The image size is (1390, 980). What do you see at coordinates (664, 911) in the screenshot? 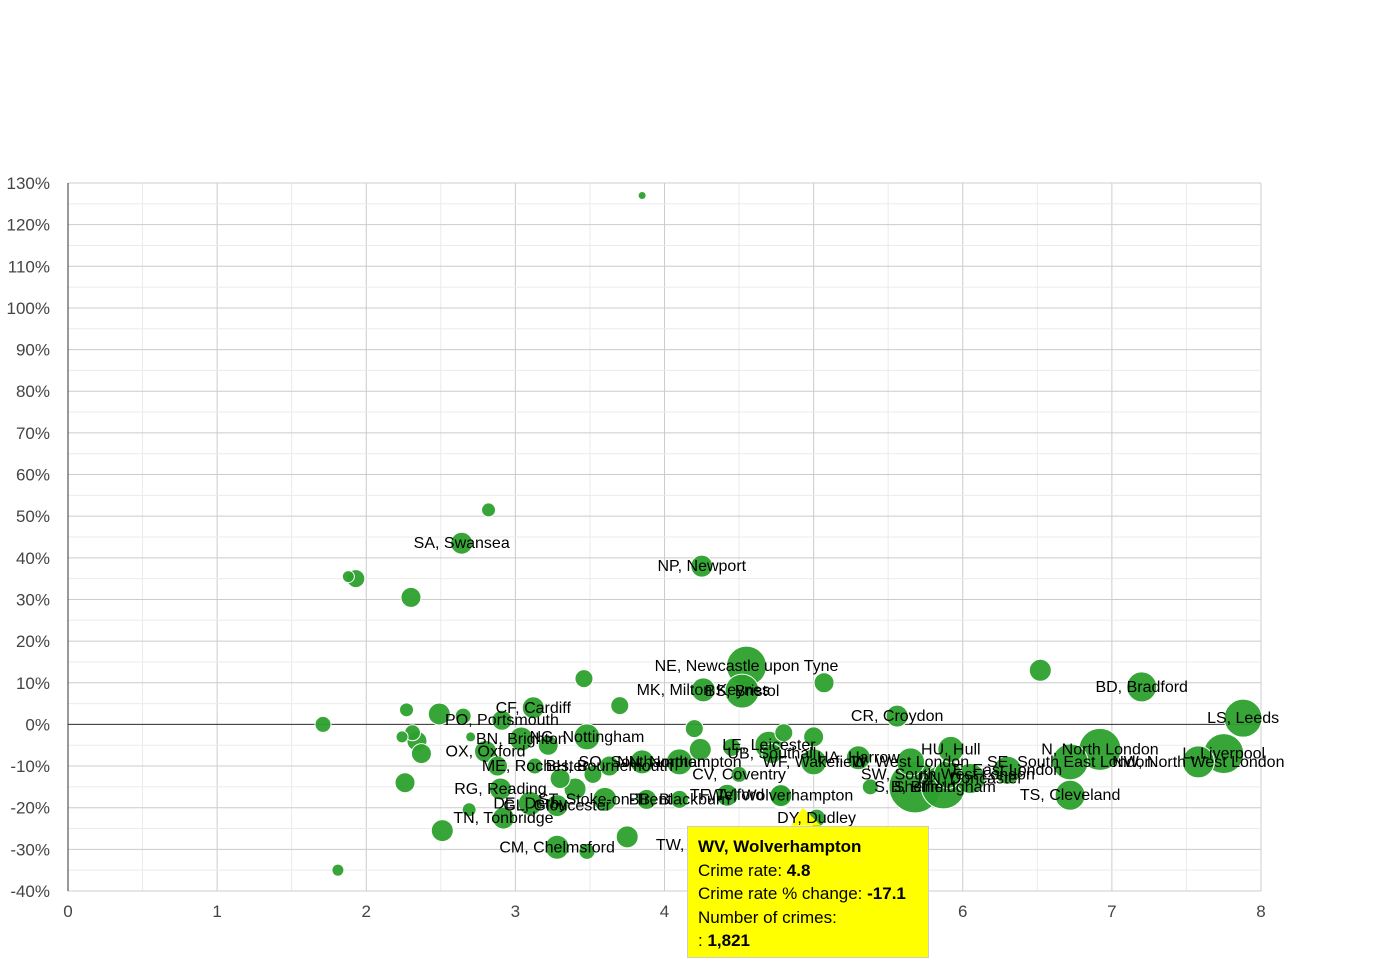
I see `x-tick-label: 4` at bounding box center [664, 911].